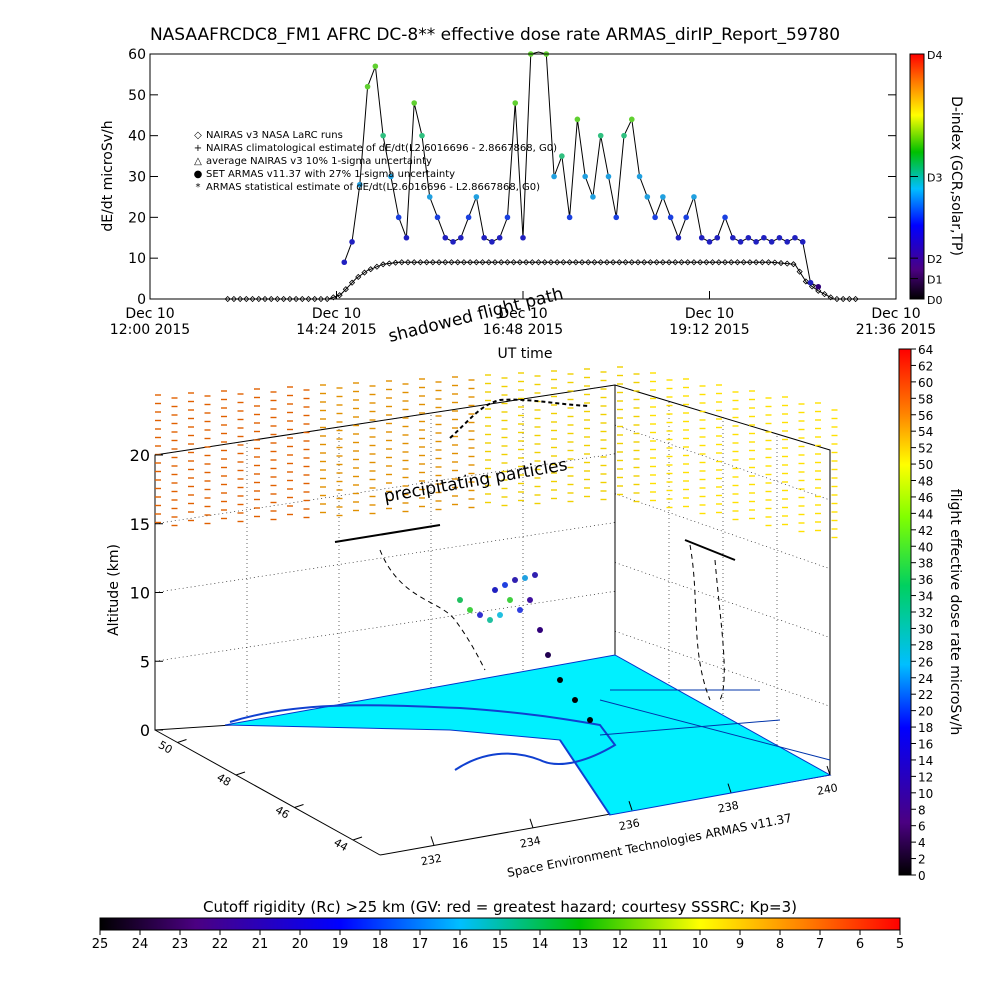 The image size is (1000, 1000). Describe the element at coordinates (707, 622) in the screenshot. I see `shadow-path-right-vertical` at that location.